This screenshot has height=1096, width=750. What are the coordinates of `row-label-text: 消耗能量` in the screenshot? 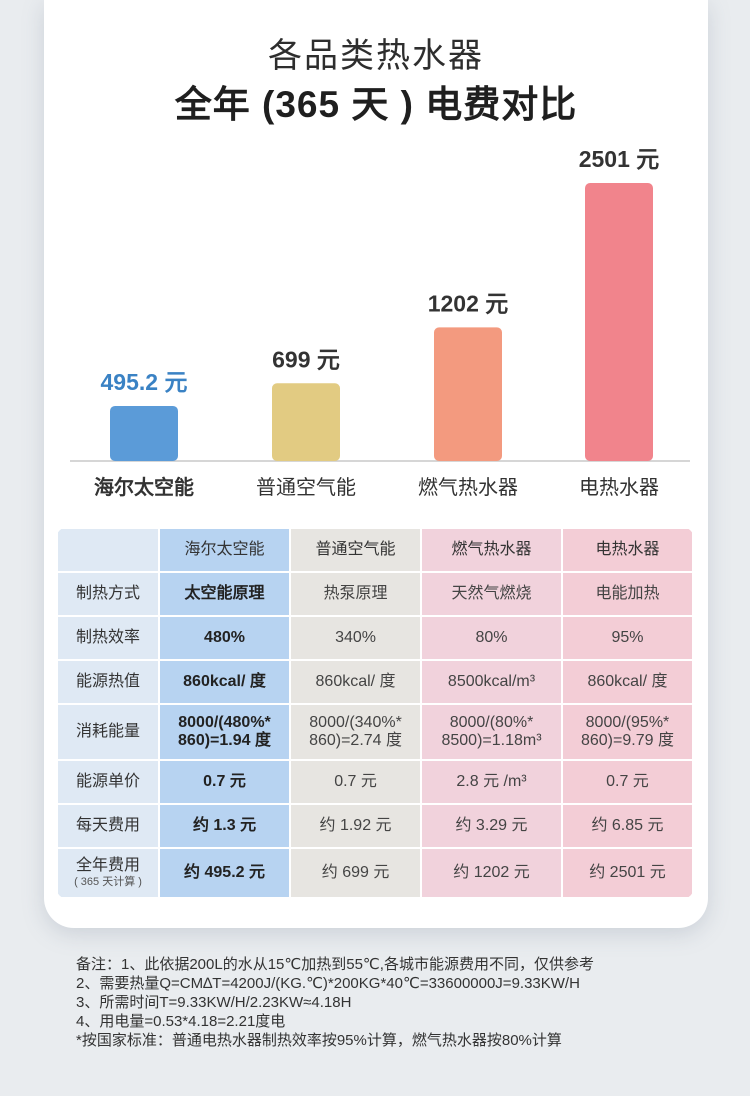 It's located at (107, 731).